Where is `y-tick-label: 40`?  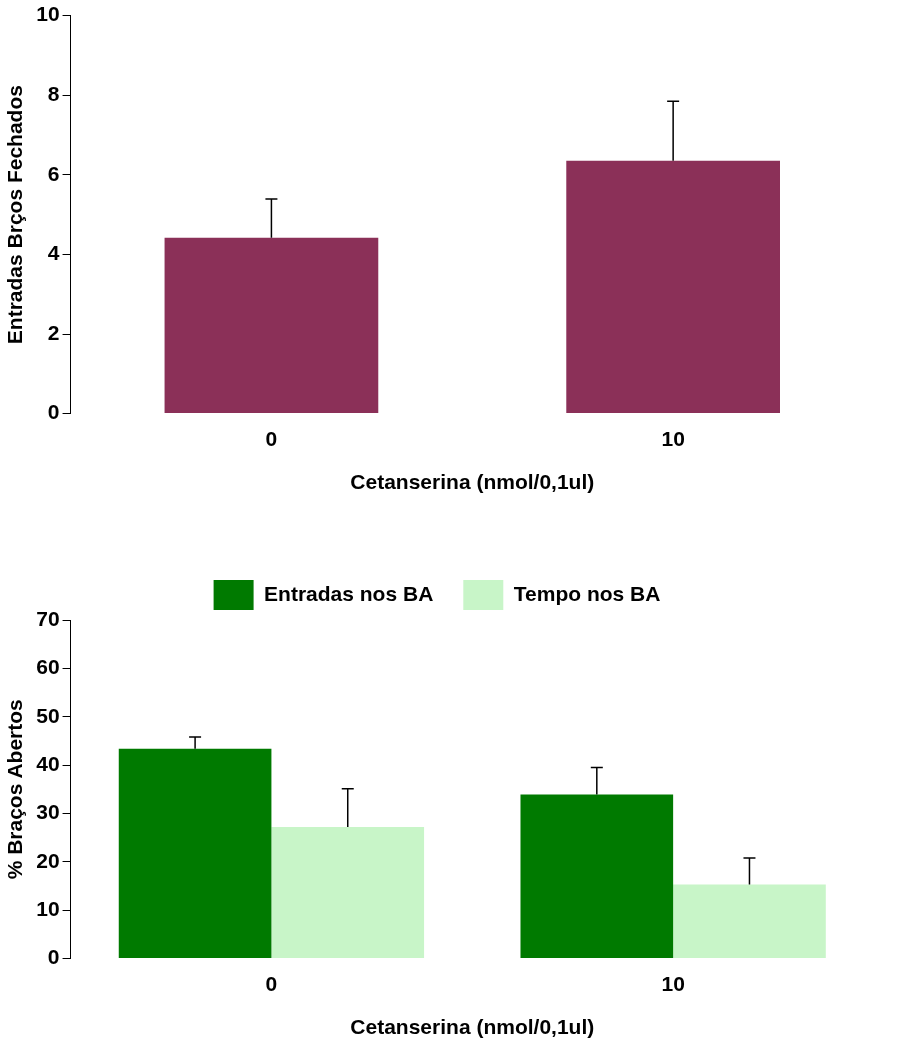 y-tick-label: 40 is located at coordinates (48, 763).